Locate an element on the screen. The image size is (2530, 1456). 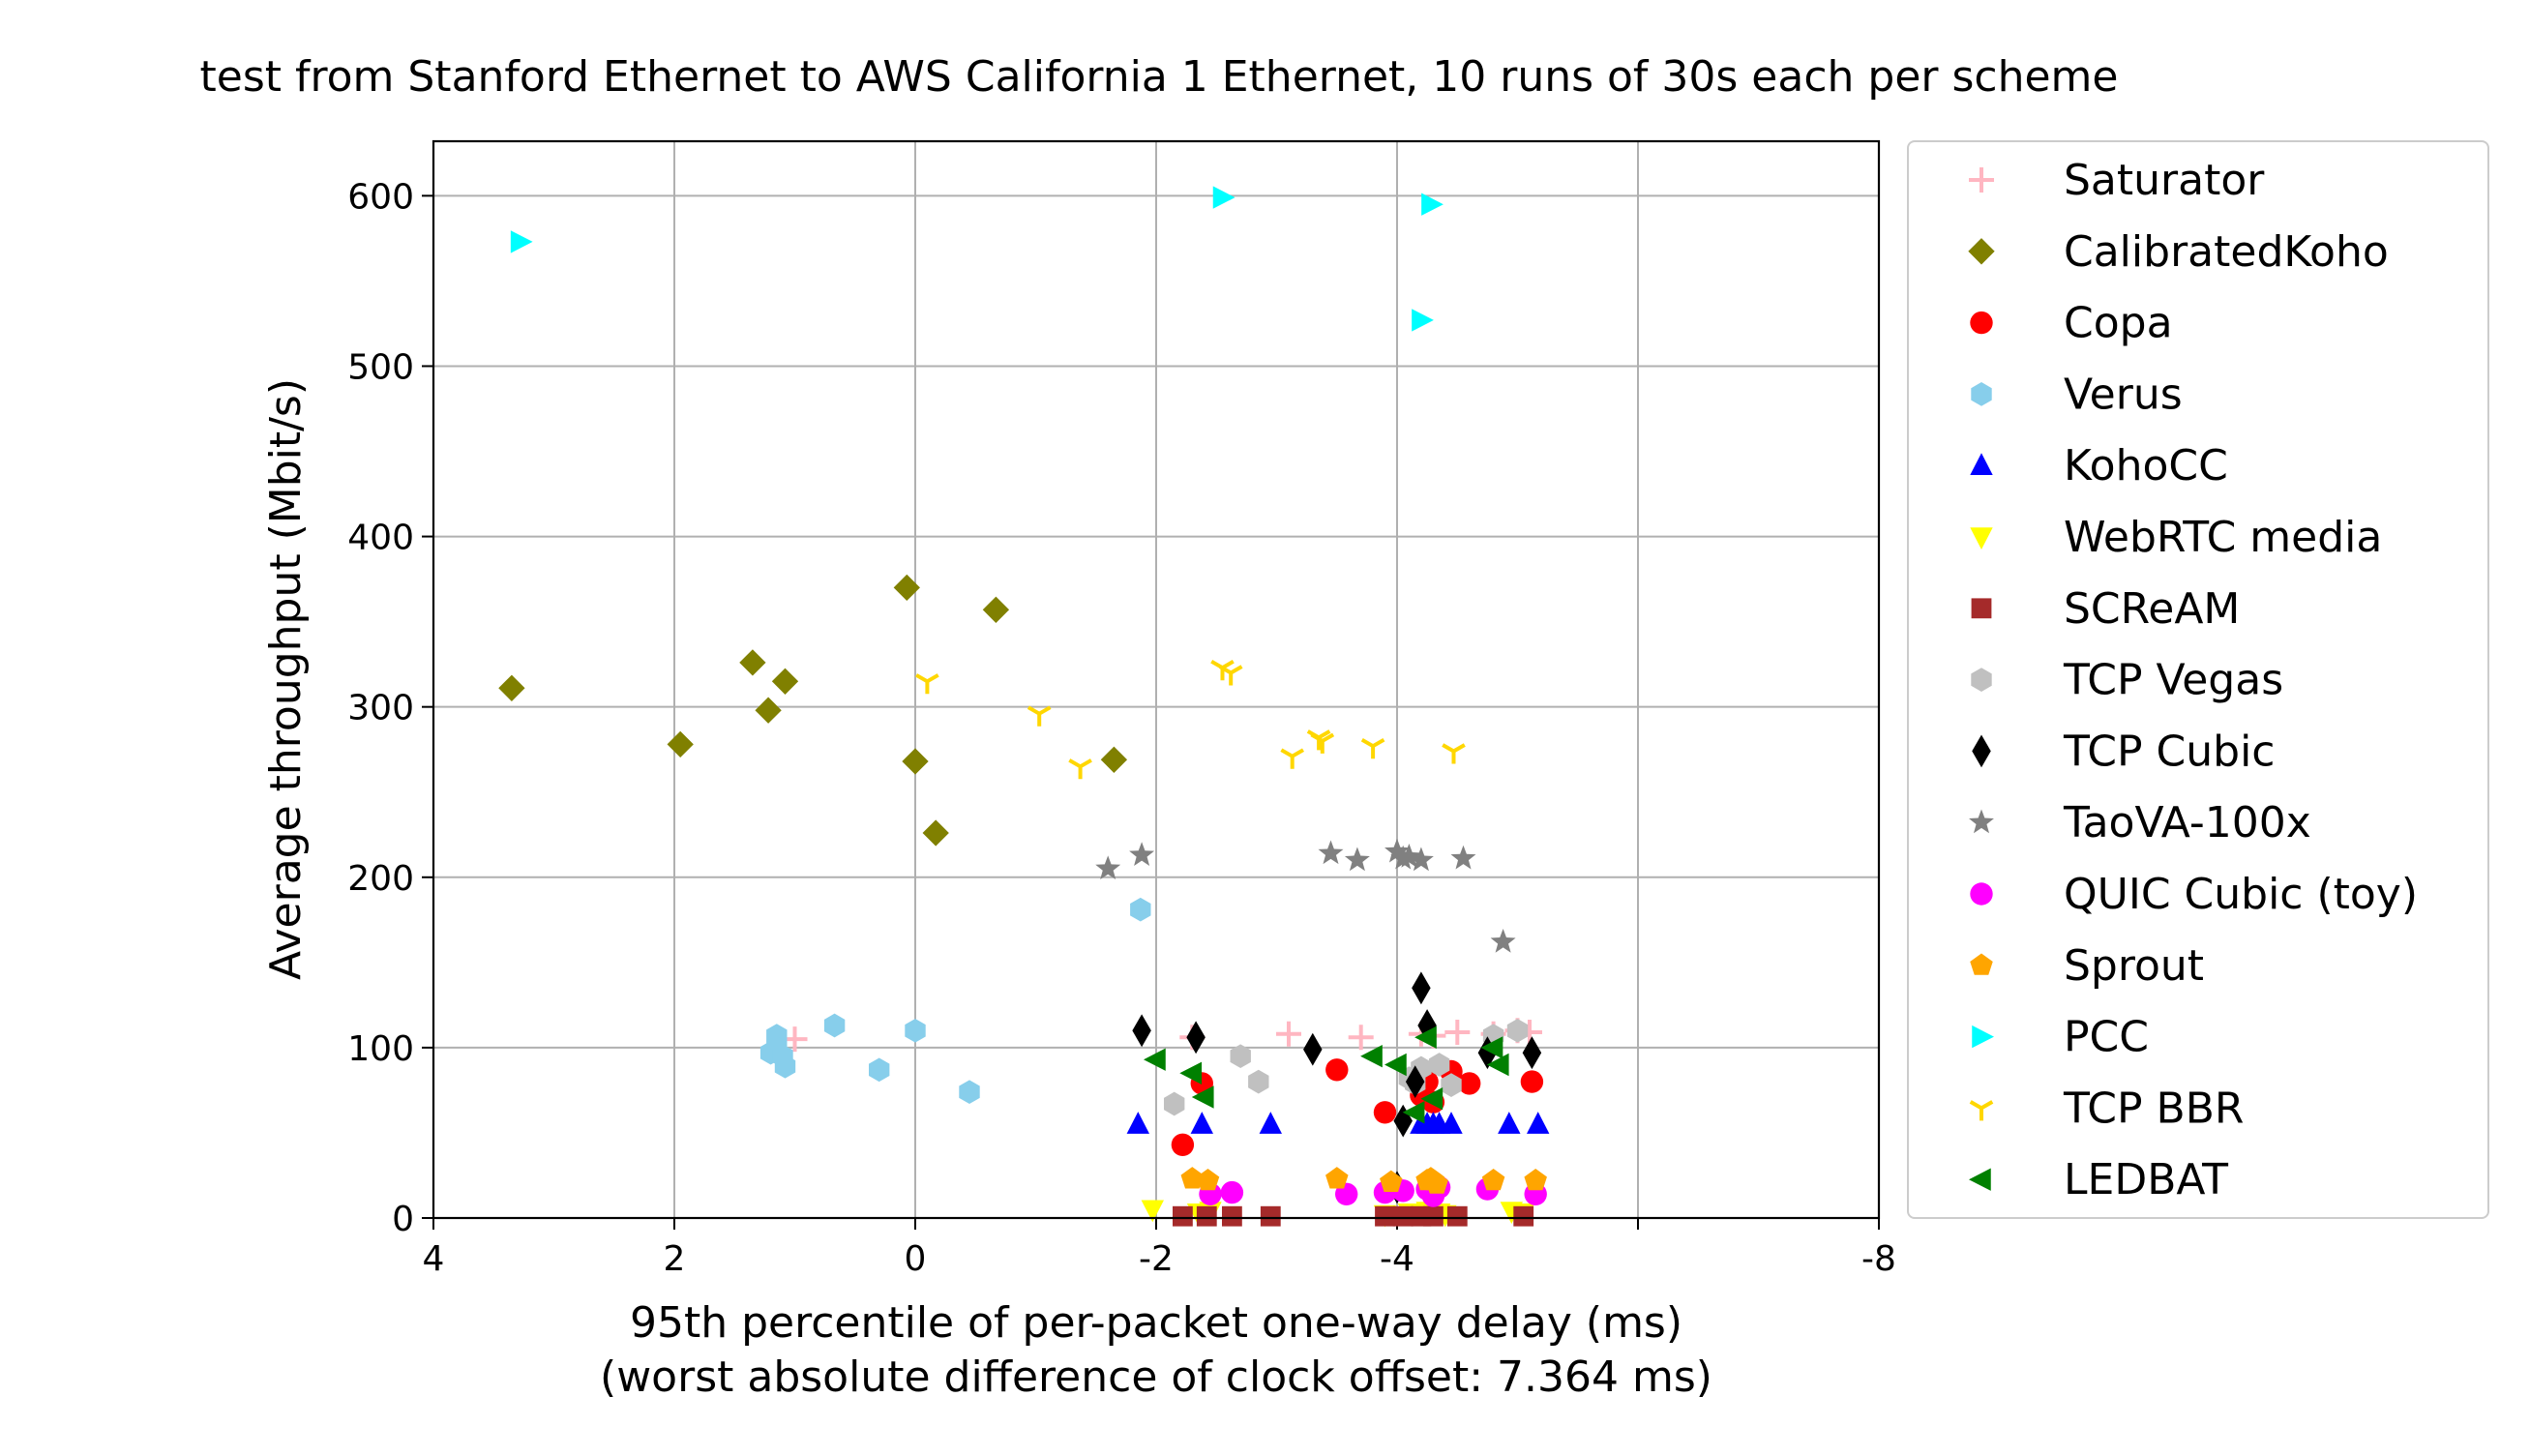
legend-label-tcp-bbr: TCP BBR is located at coordinates (2153, 1108).